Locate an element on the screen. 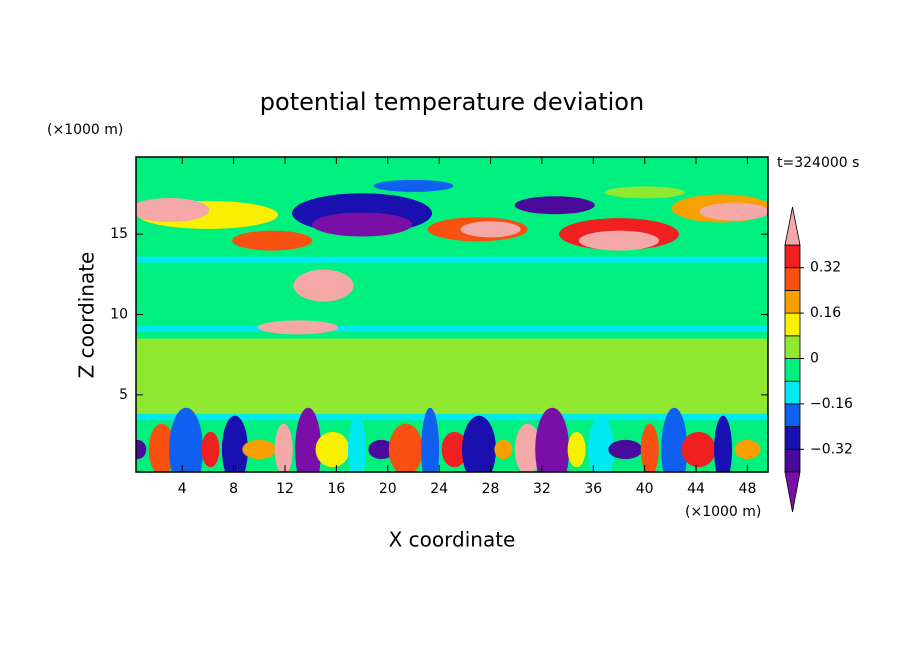  x-tick-label: 12 is located at coordinates (285, 489).